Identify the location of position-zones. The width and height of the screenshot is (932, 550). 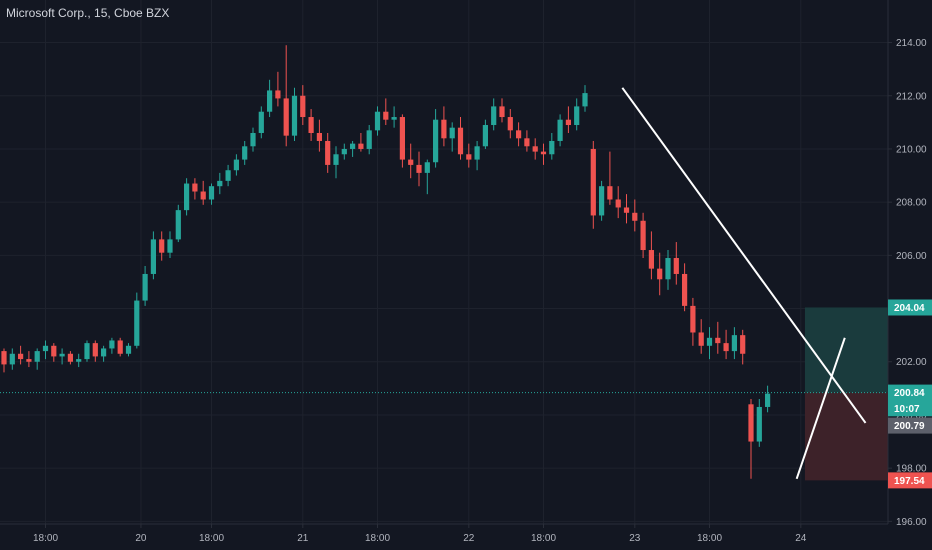
(846, 394).